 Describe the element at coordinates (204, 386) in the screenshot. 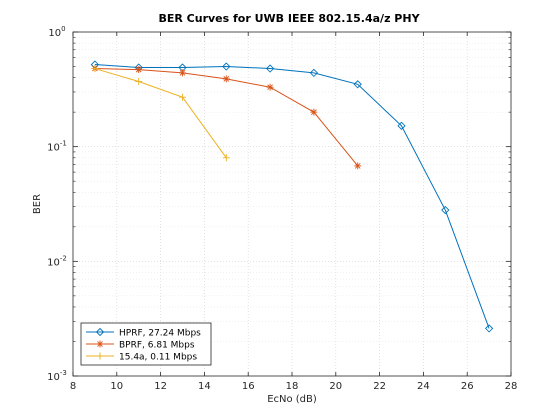

I see `x-tick-label: 14` at that location.